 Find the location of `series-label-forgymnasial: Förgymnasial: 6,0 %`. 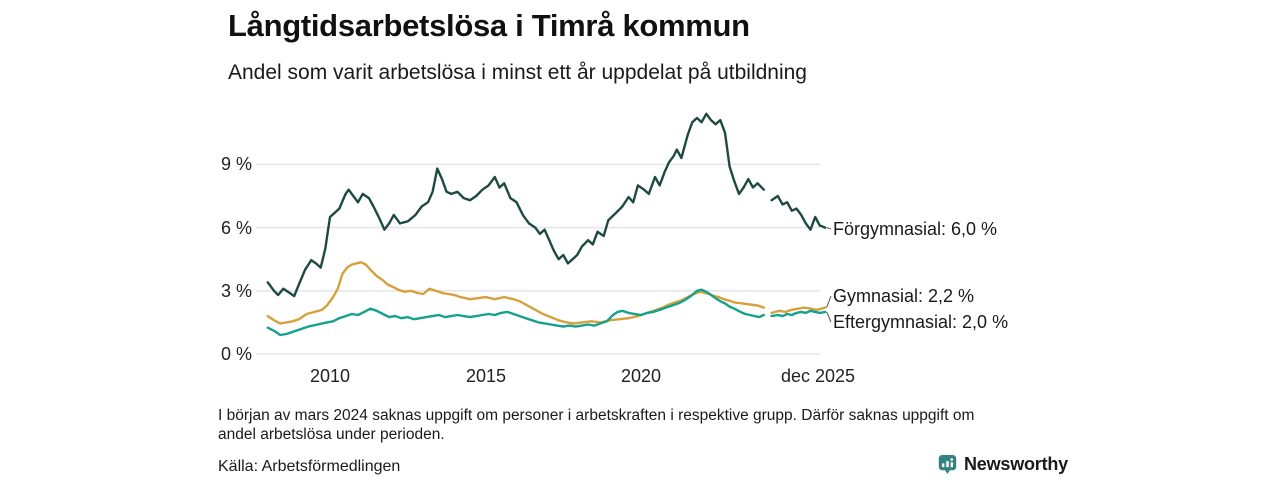

series-label-forgymnasial: Förgymnasial: 6,0 % is located at coordinates (915, 229).